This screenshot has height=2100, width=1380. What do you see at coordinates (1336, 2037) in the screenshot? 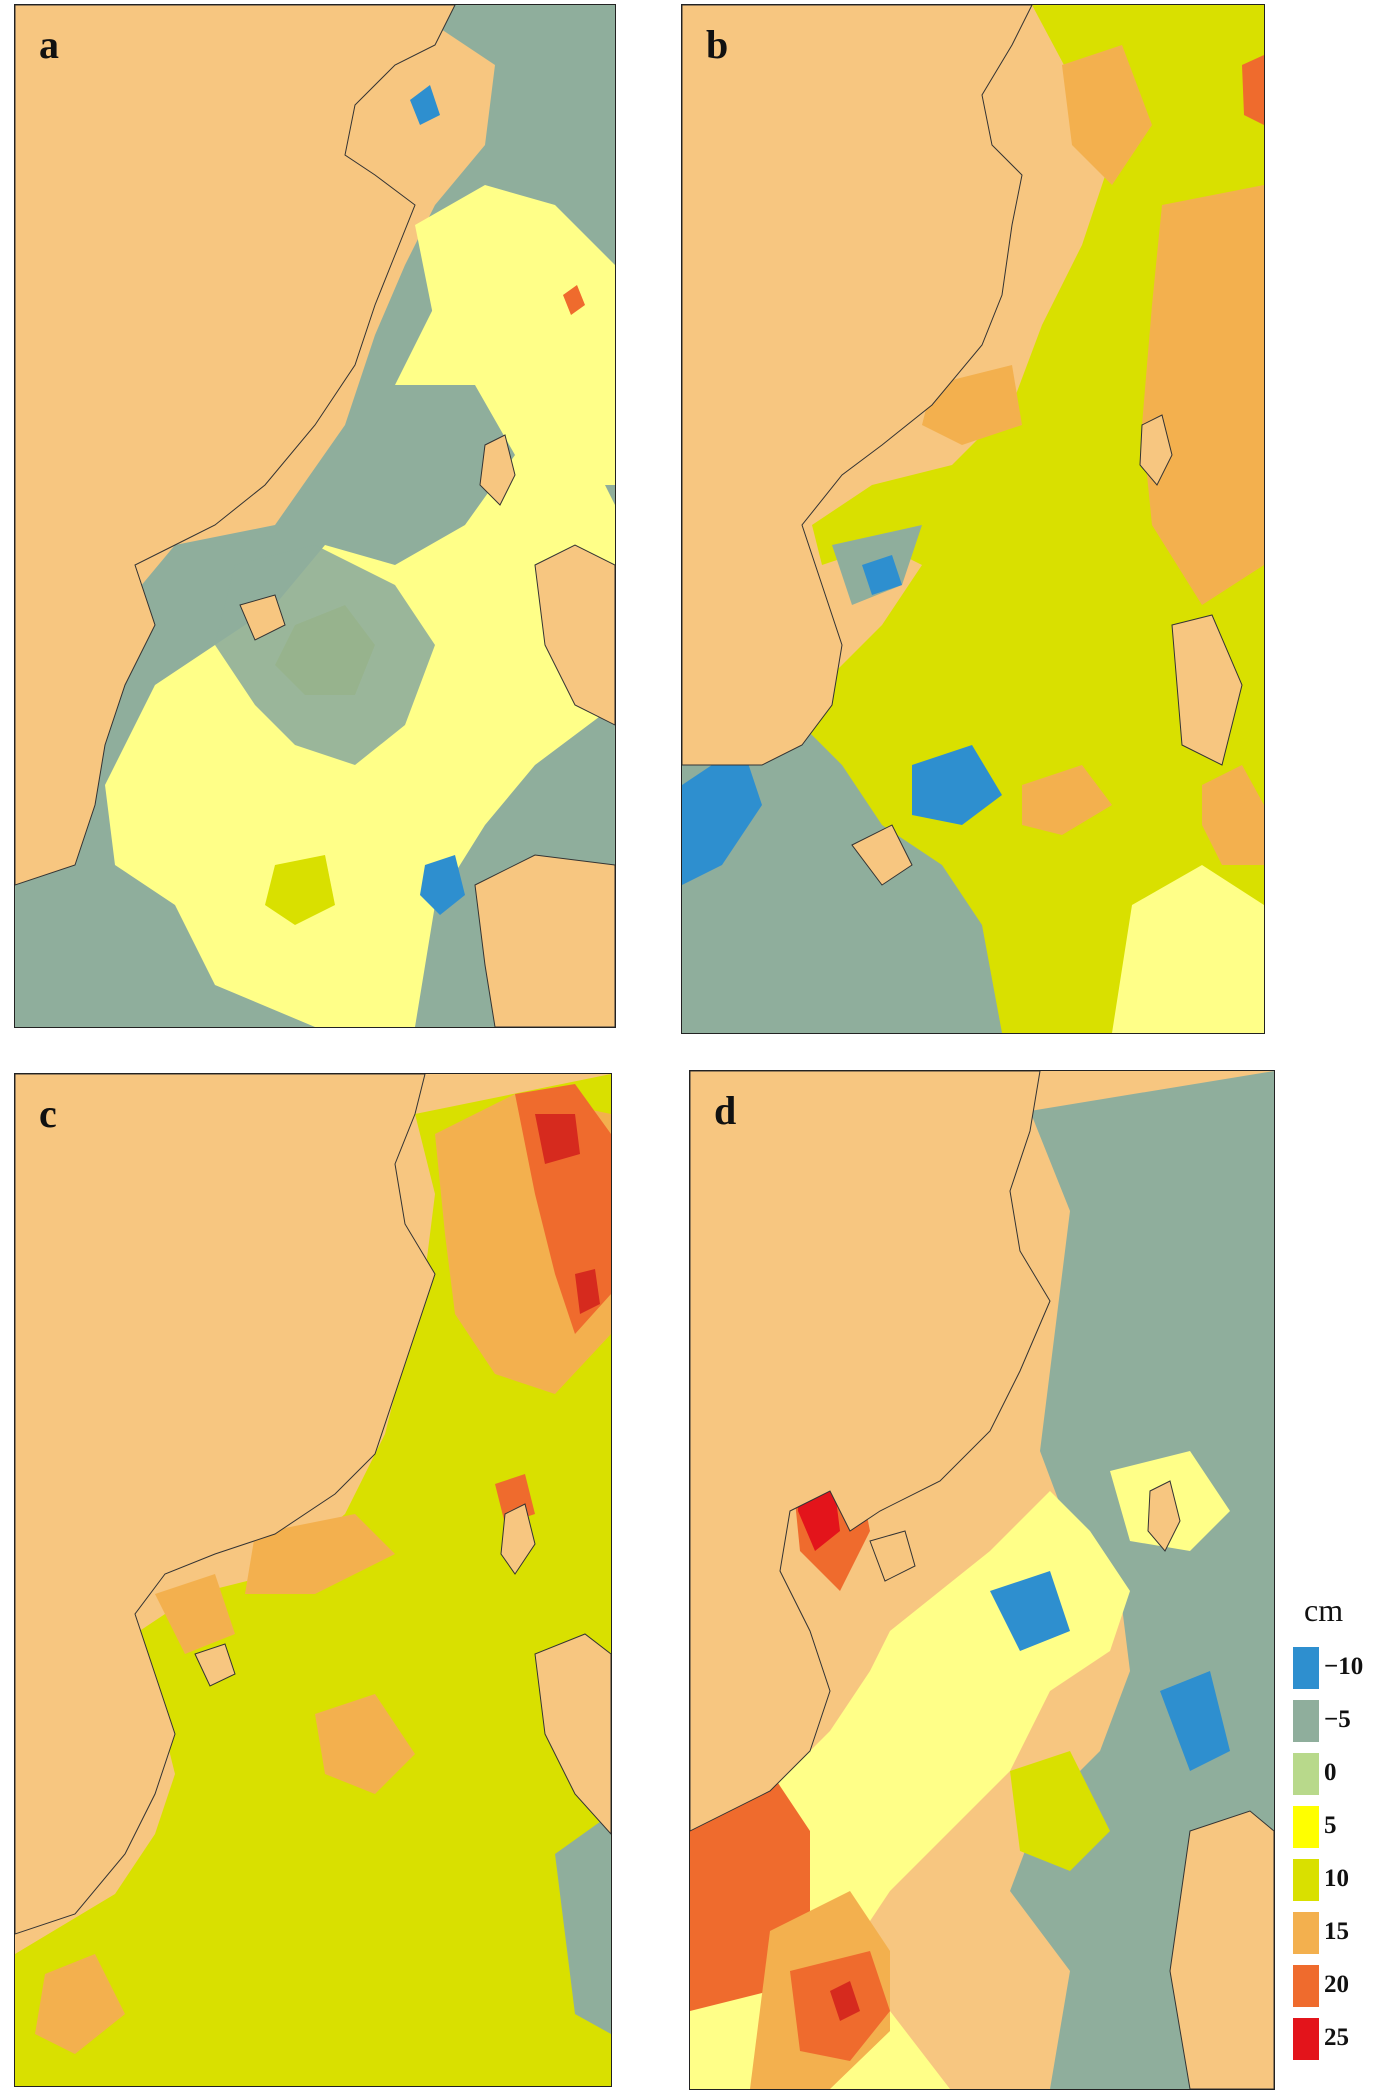
I see `legend-tick-label: 25` at bounding box center [1336, 2037].